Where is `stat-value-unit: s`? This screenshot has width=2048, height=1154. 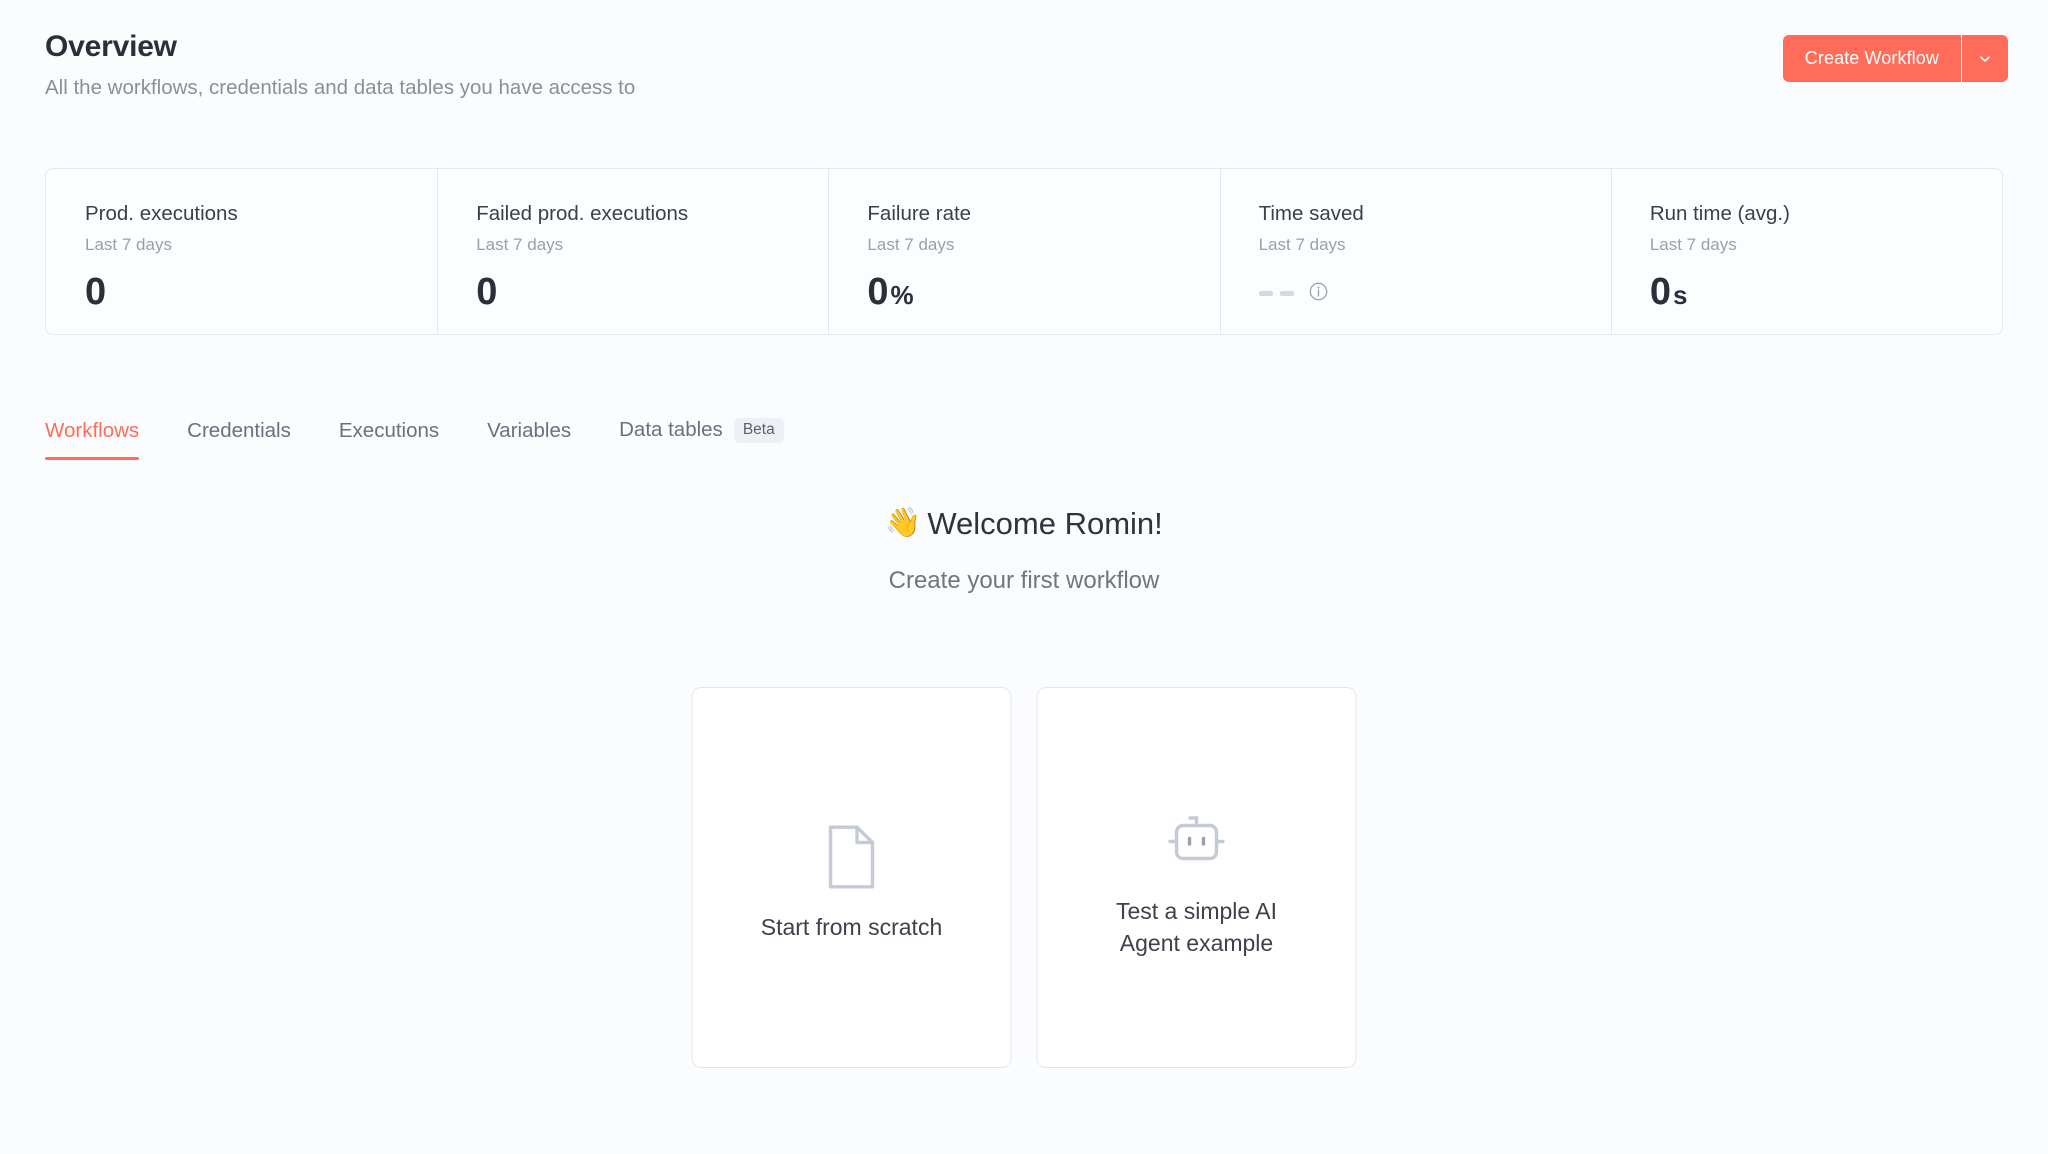 stat-value-unit: s is located at coordinates (1680, 294).